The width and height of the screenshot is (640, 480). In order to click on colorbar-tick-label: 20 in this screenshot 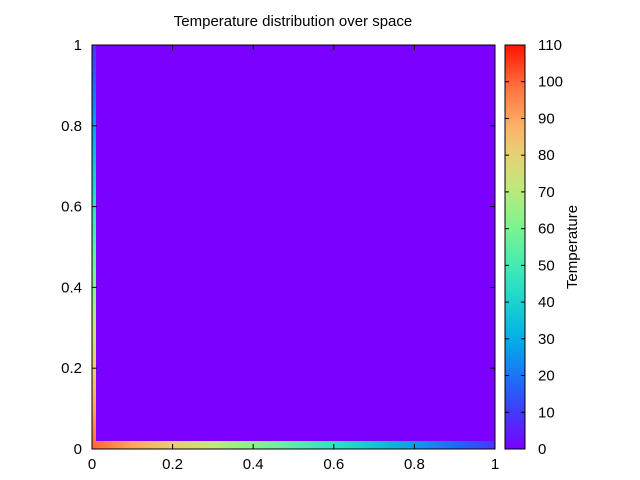, I will do `click(546, 376)`.